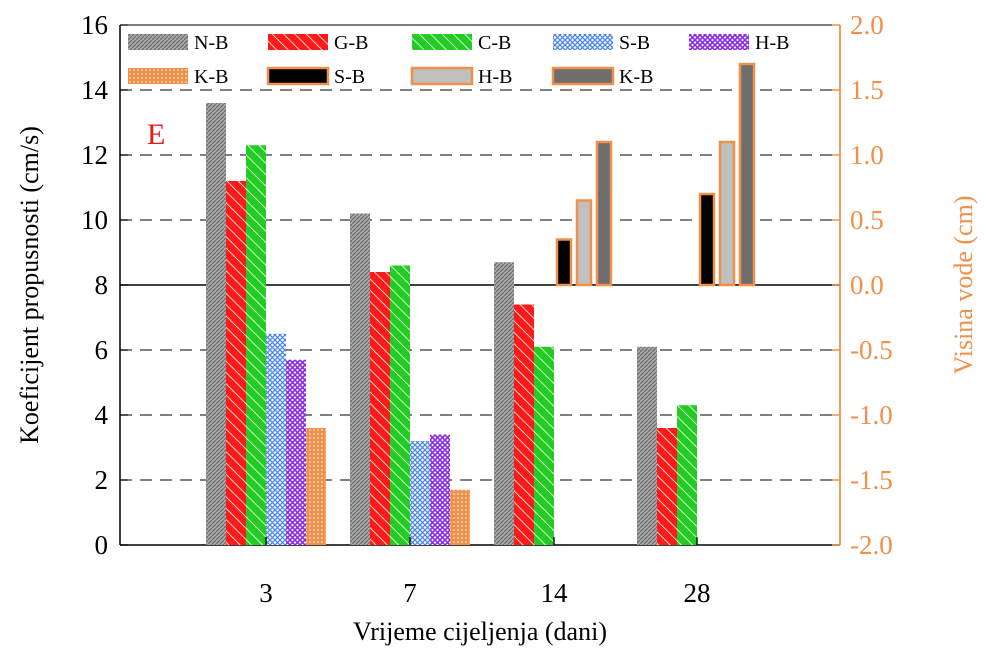 The height and width of the screenshot is (653, 986). What do you see at coordinates (29, 285) in the screenshot?
I see `y-axis-title: Koeficijent propusnosti (cm/s)` at bounding box center [29, 285].